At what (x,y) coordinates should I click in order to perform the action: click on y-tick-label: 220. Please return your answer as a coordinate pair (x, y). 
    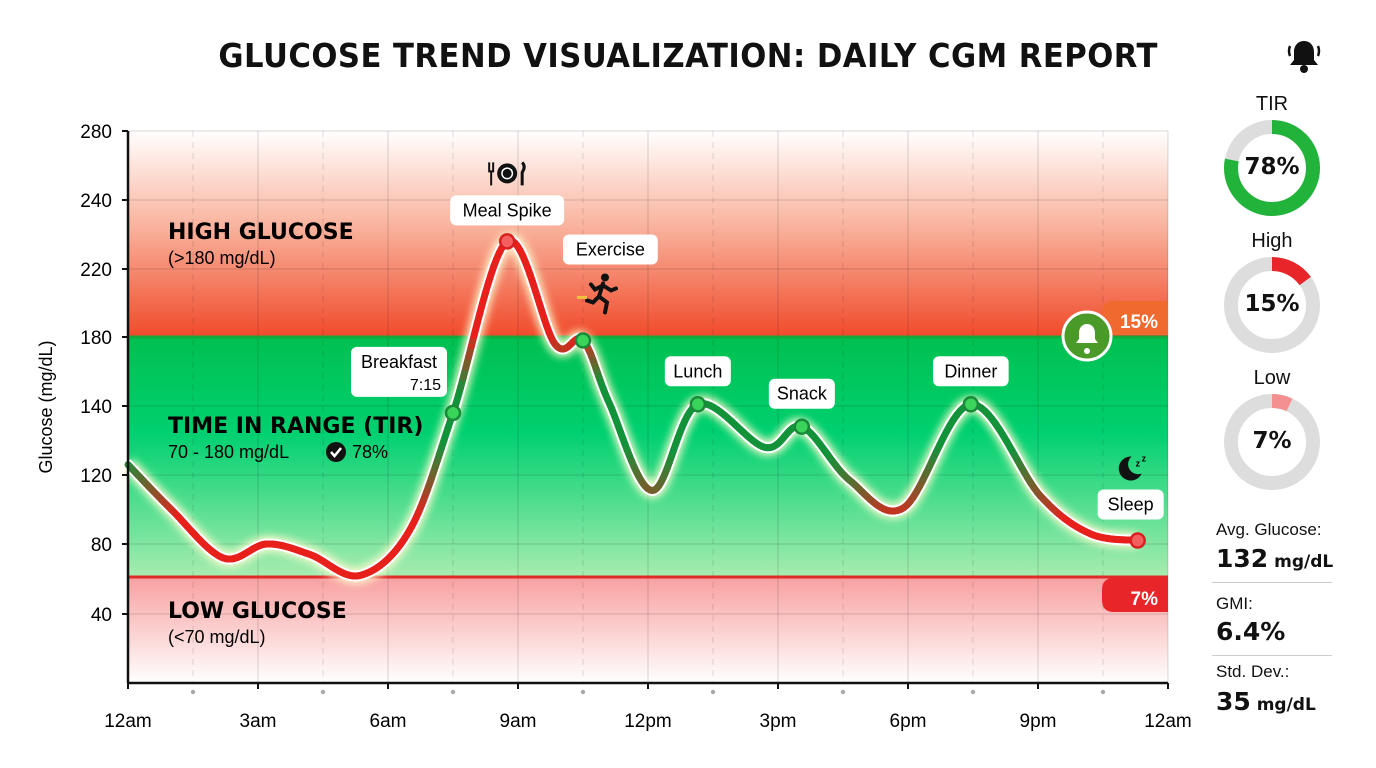
    Looking at the image, I should click on (96, 270).